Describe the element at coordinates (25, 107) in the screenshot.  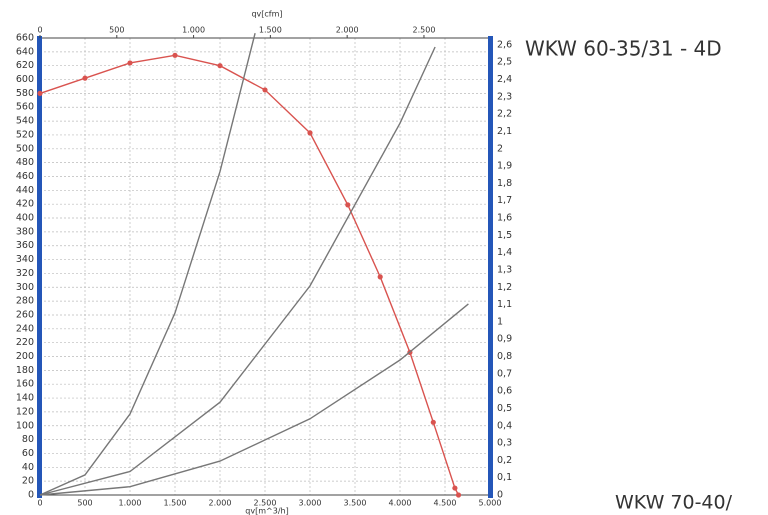
I see `y-tick-label: 560` at that location.